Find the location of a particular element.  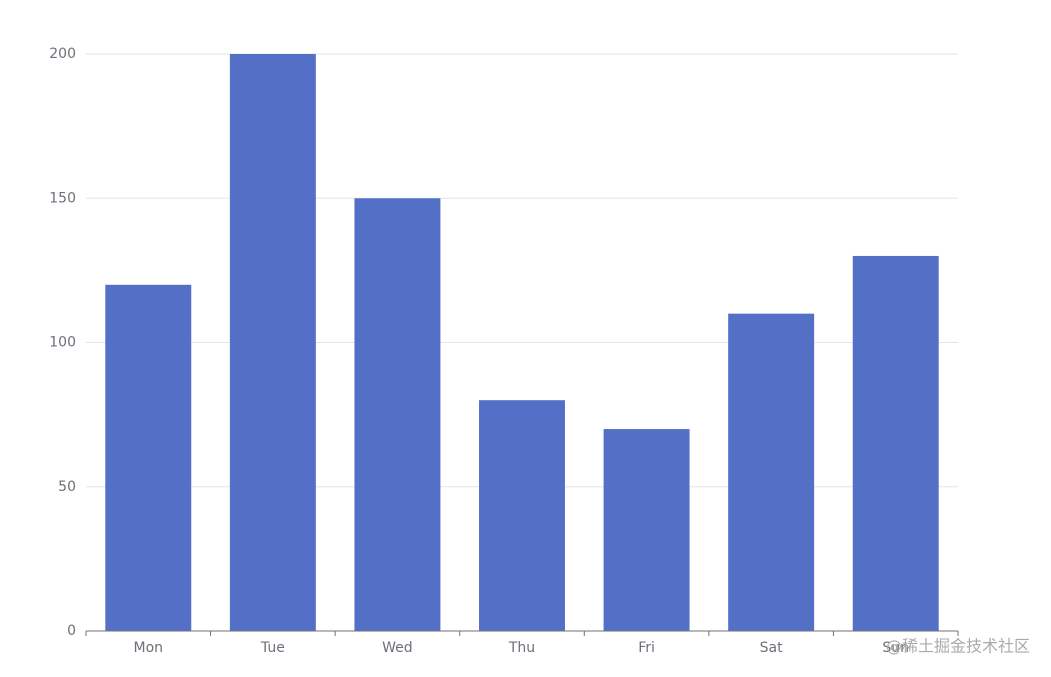

y-tick-label: 100 is located at coordinates (62, 343).